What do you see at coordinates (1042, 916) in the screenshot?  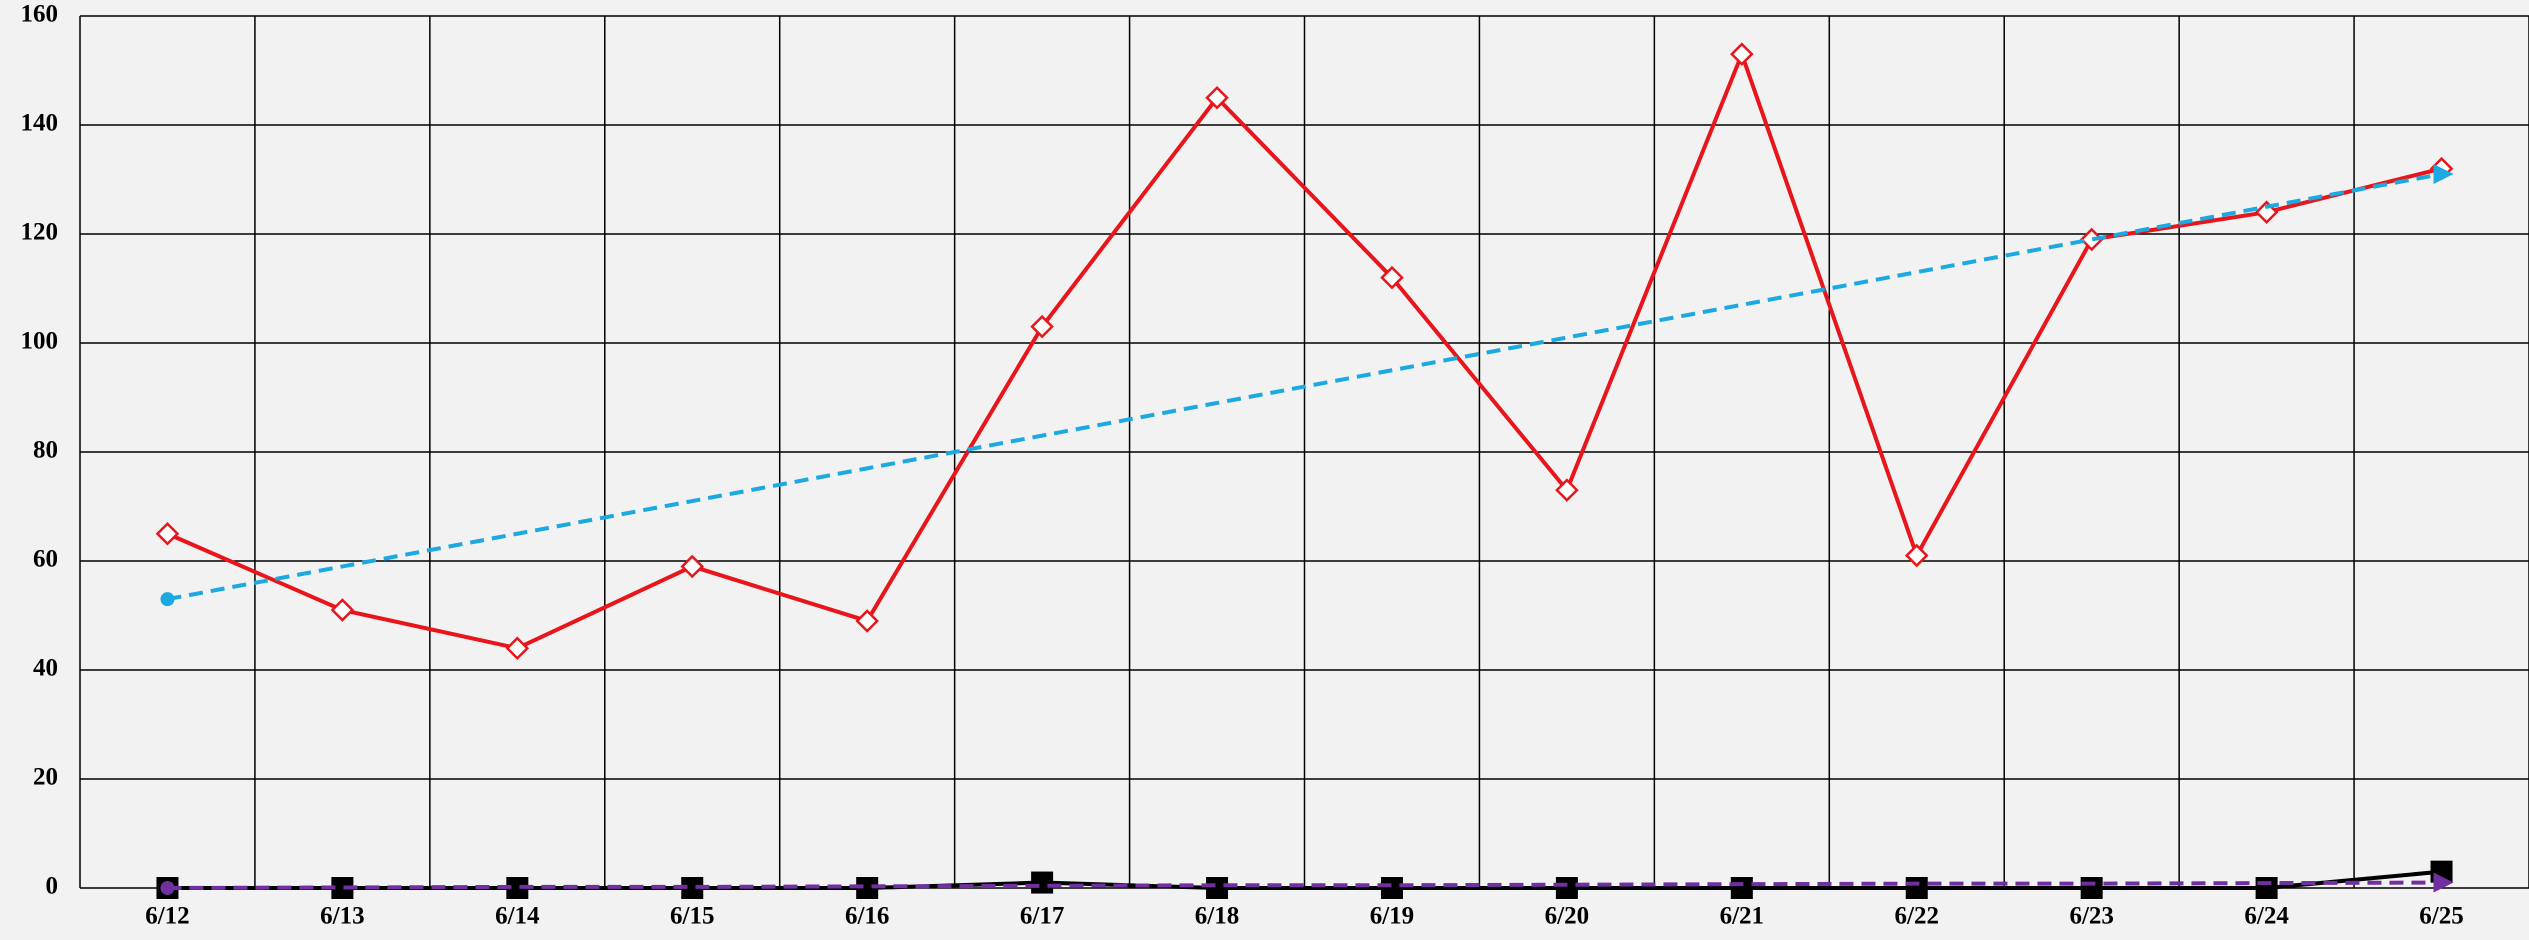 I see `x-tick-label: 6/17` at bounding box center [1042, 916].